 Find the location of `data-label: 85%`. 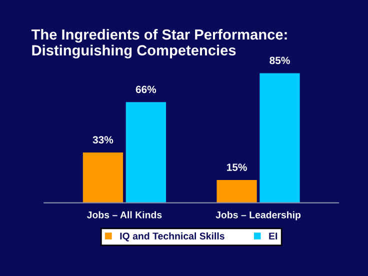

data-label: 85% is located at coordinates (280, 60).